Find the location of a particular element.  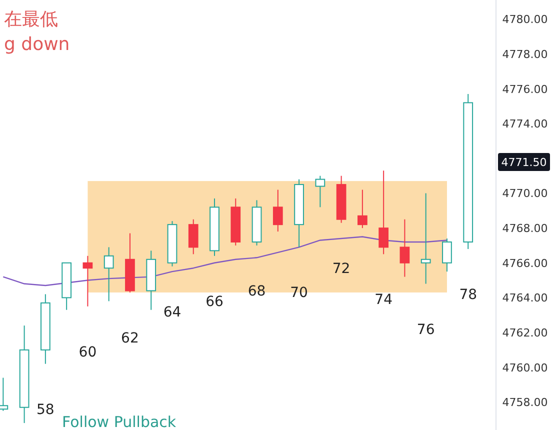

y-tick-label: 4760.00 is located at coordinates (525, 367).